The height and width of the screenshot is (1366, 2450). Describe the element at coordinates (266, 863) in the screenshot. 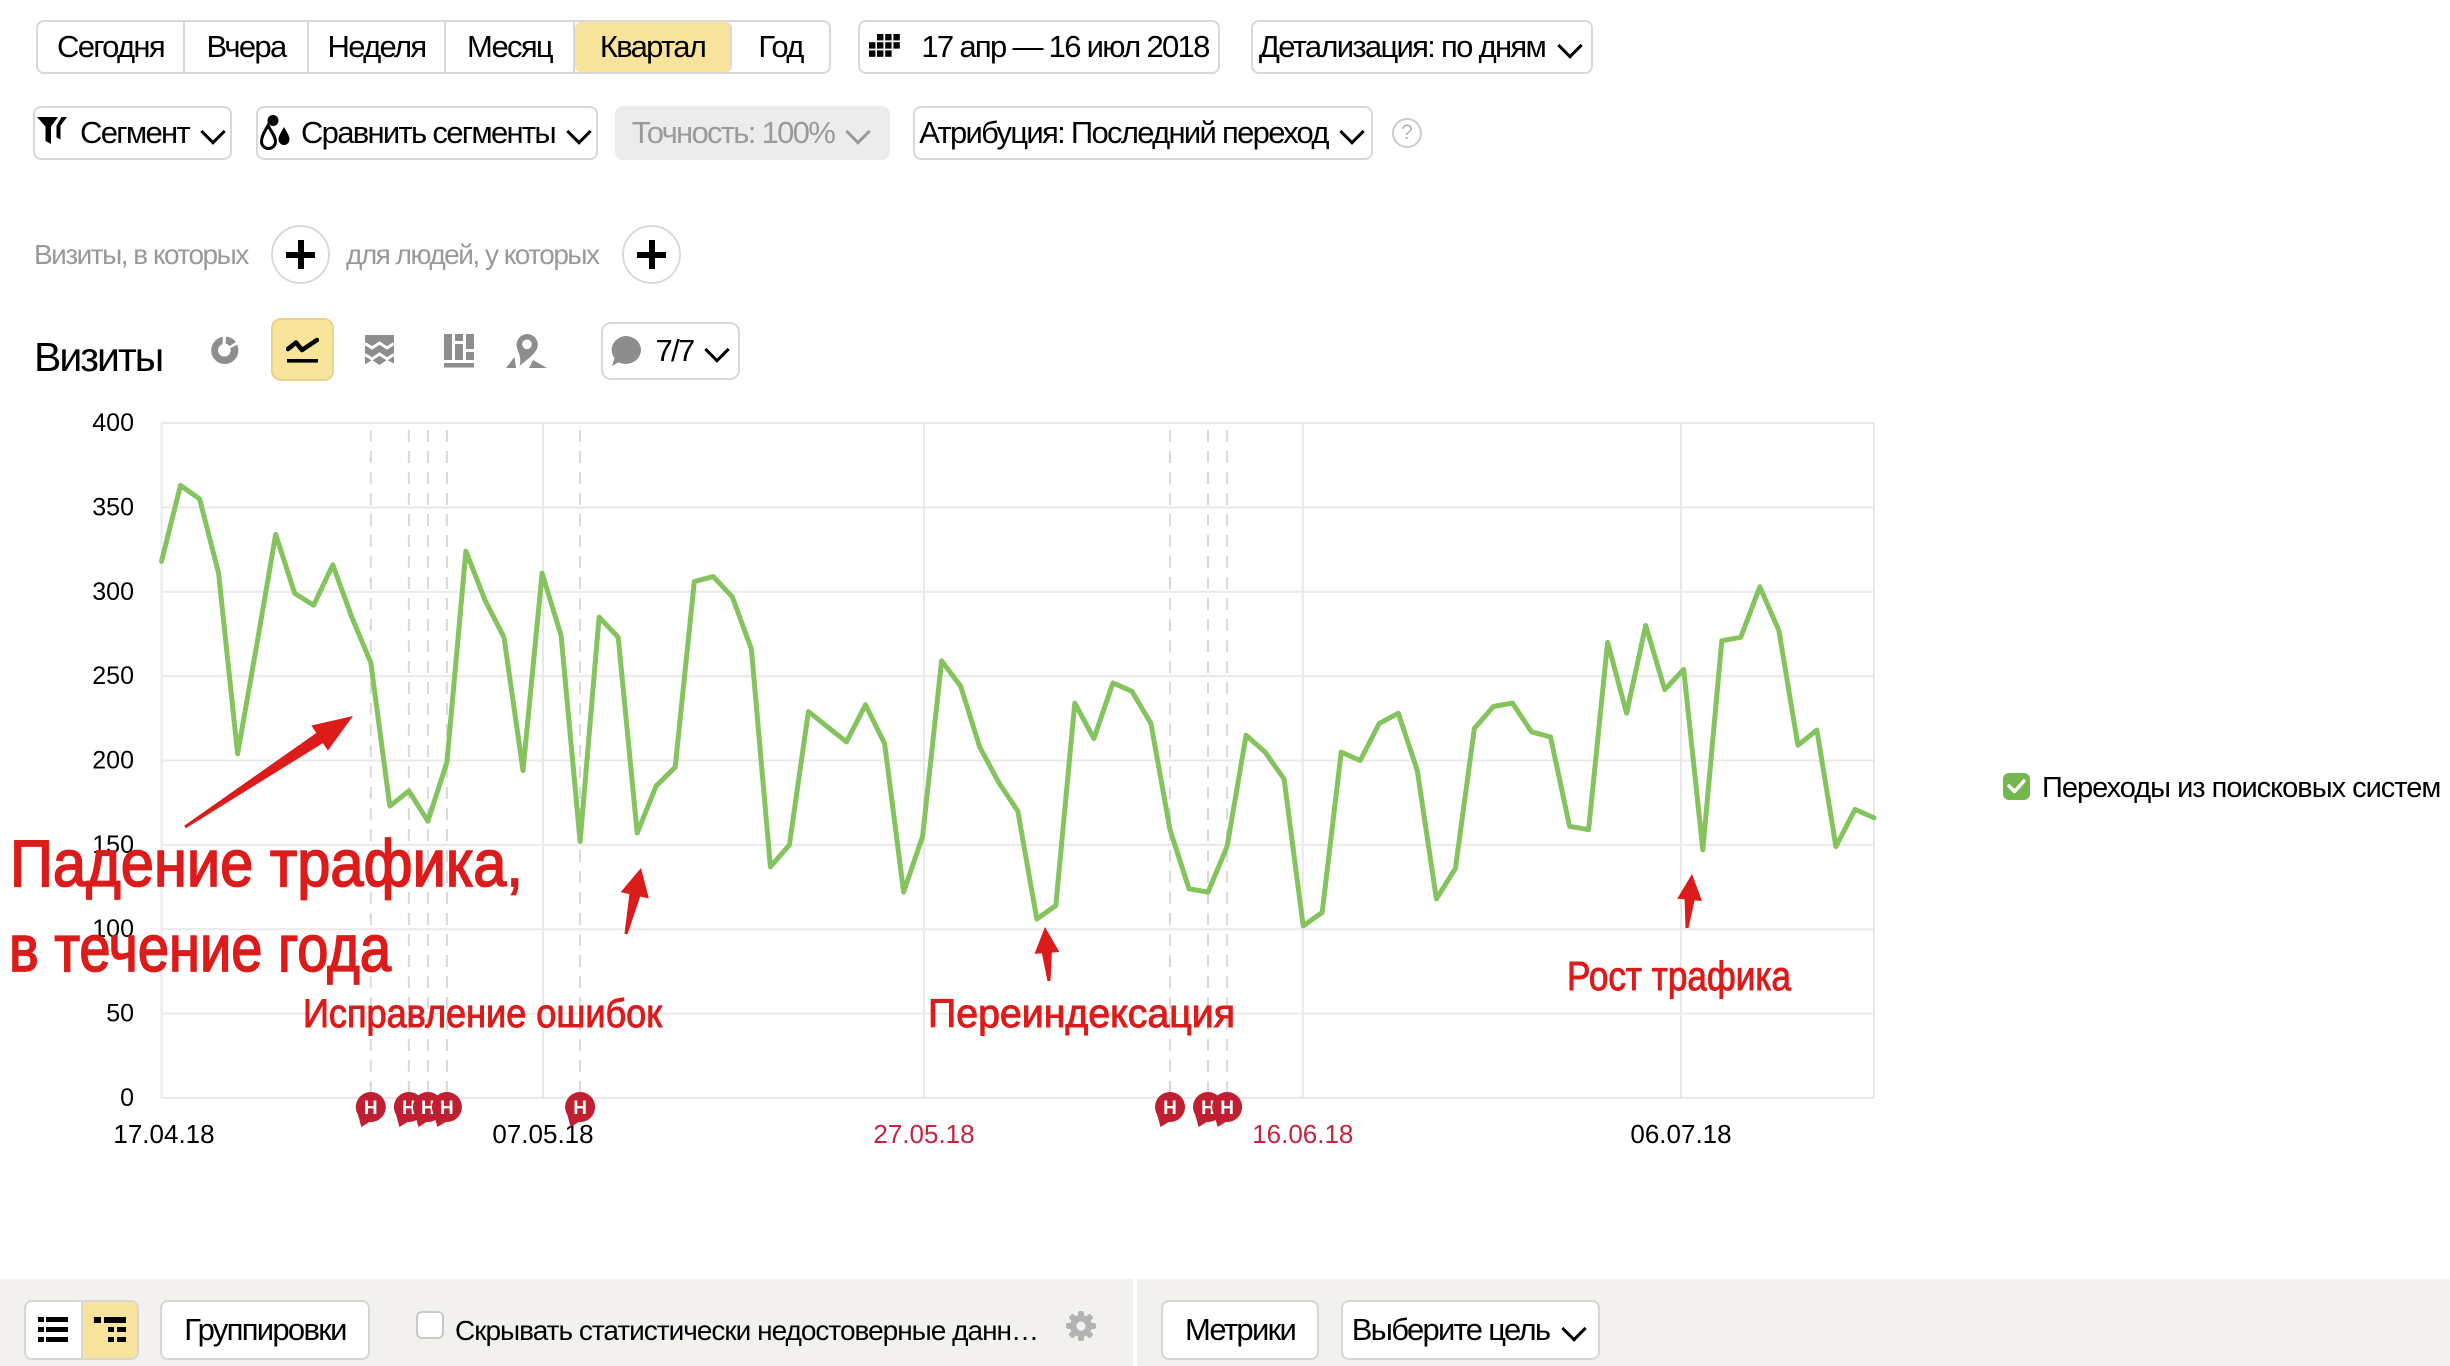

I see `svg-text: Падение трафика,` at that location.